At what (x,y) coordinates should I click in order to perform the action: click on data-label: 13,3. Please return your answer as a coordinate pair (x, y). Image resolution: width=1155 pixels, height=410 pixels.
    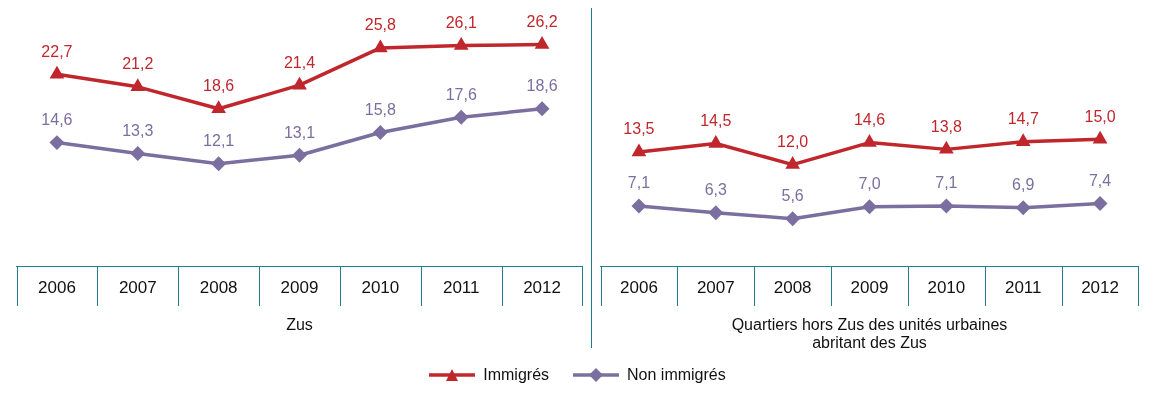
    Looking at the image, I should click on (138, 130).